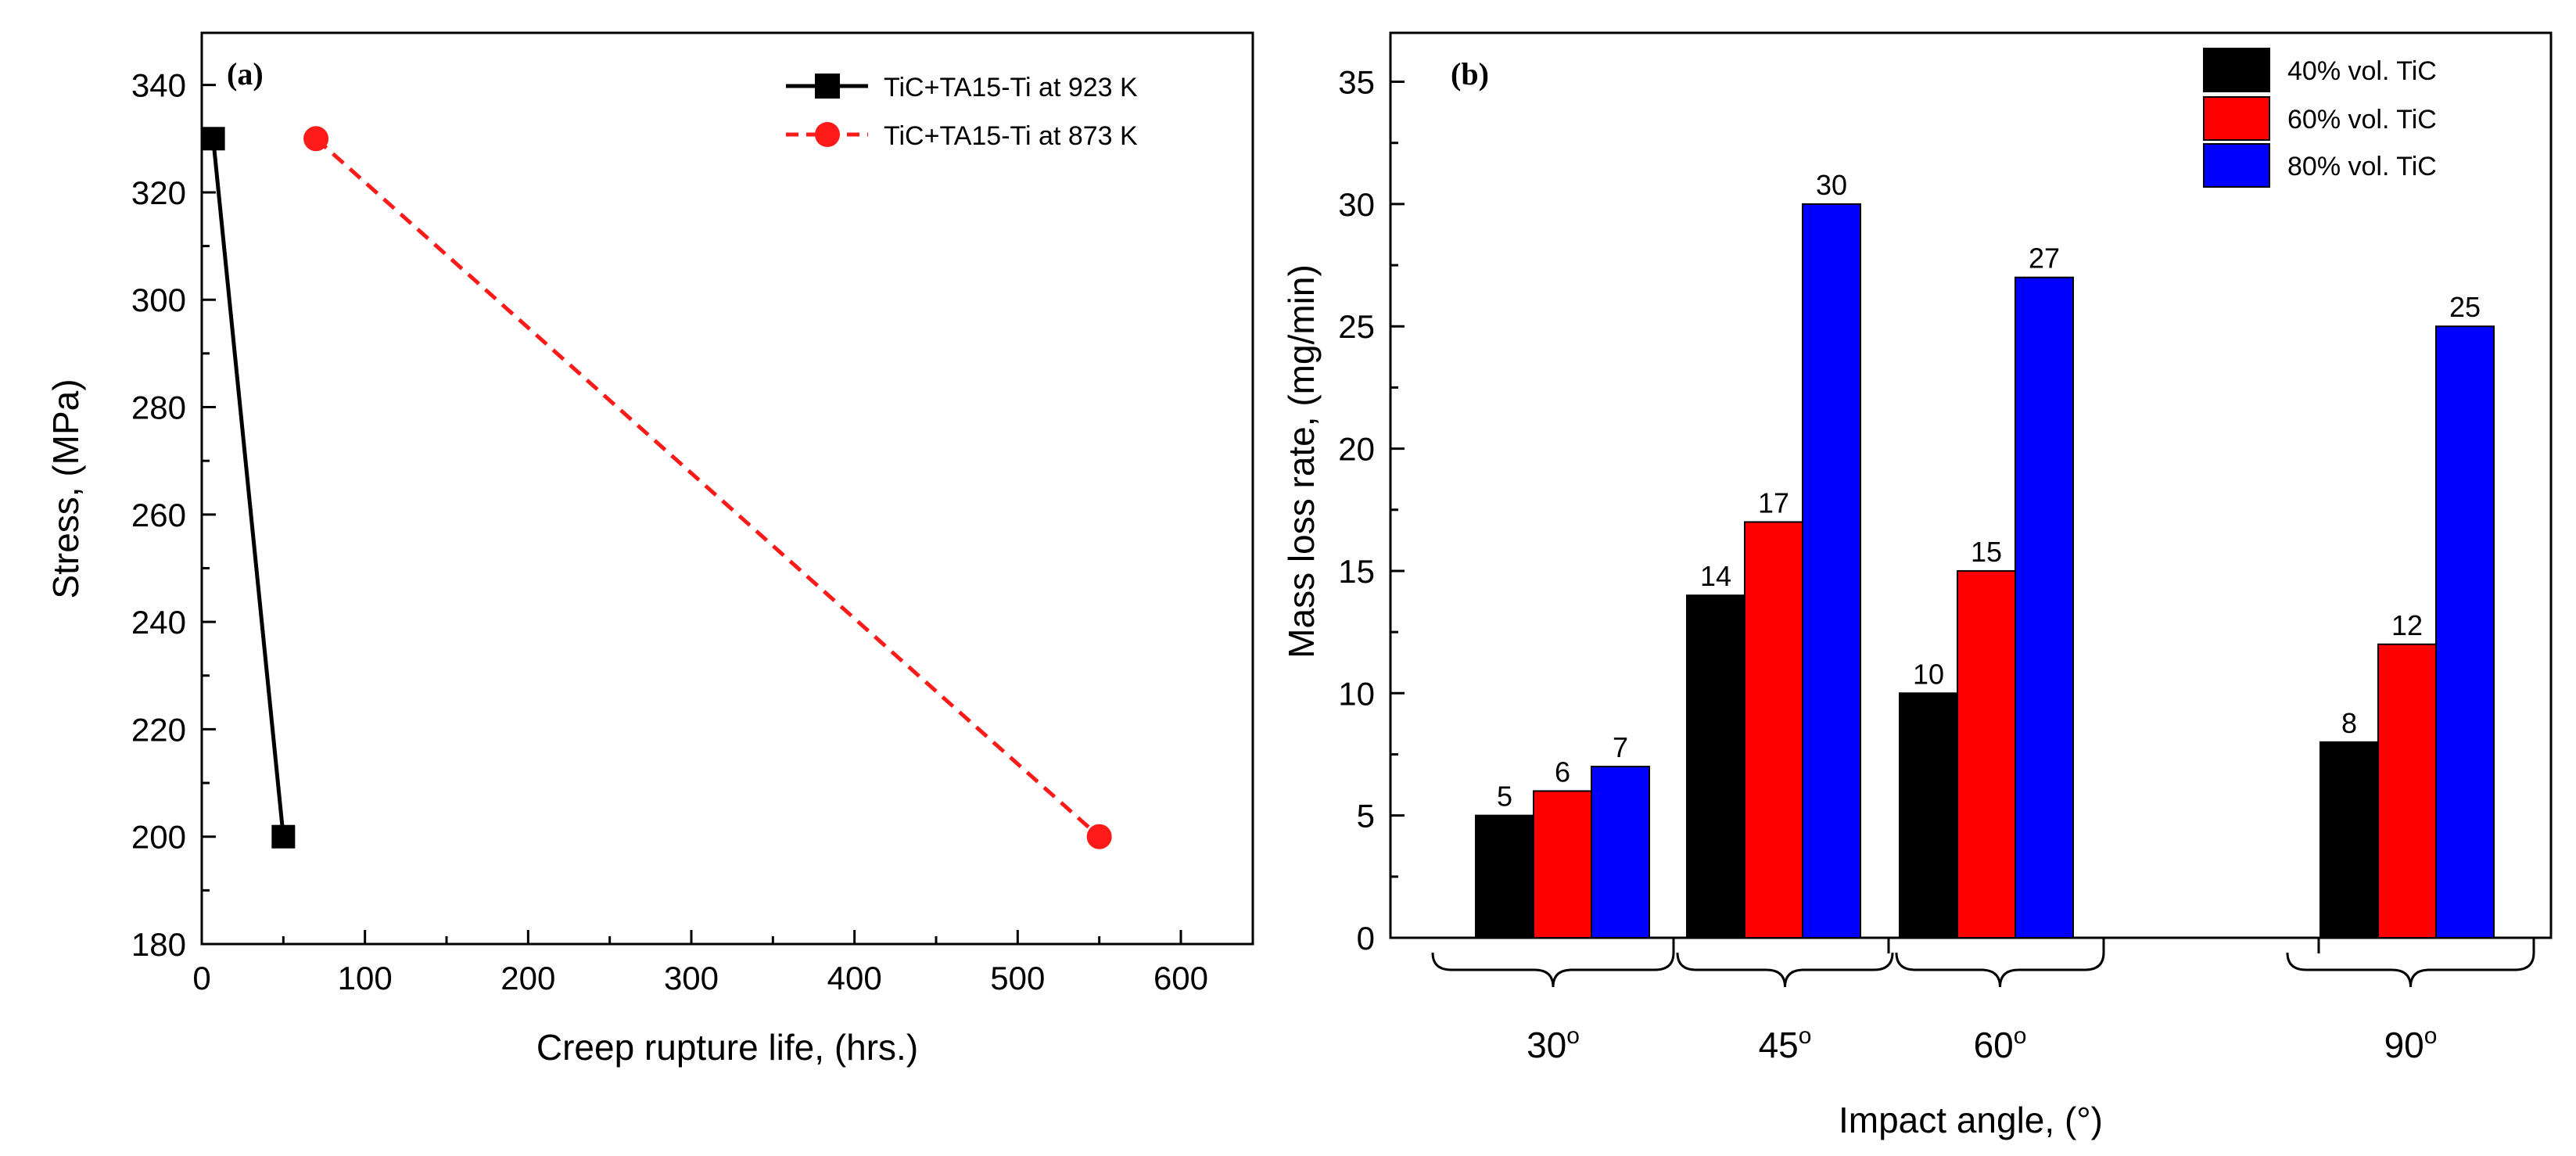 Image resolution: width=2576 pixels, height=1156 pixels. Describe the element at coordinates (65, 488) in the screenshot. I see `creep-y-axis-label: Stress, (MPa)` at that location.